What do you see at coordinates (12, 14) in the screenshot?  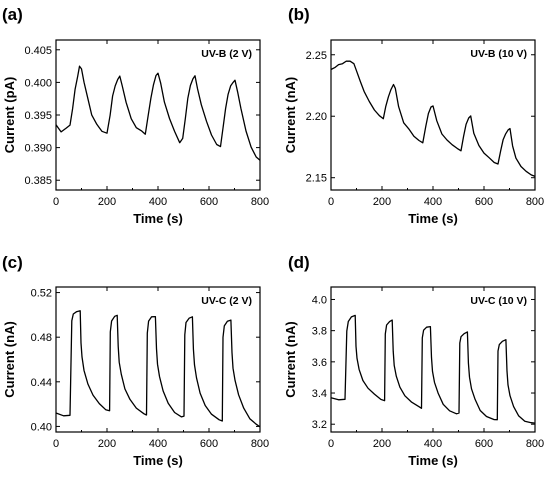 I see `panel-label: (a)` at bounding box center [12, 14].